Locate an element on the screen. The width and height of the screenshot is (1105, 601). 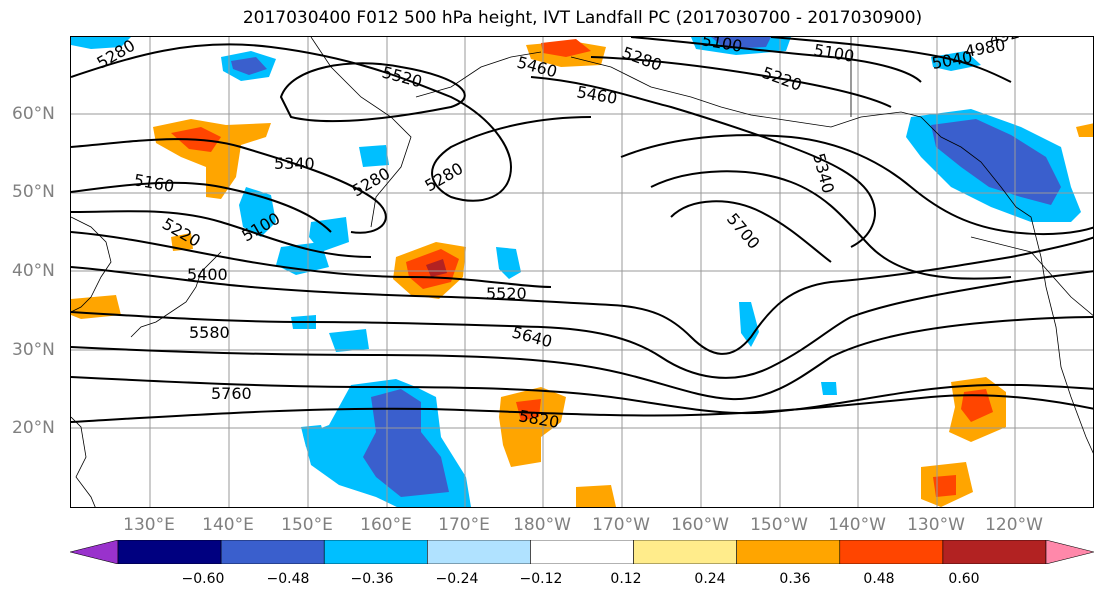
colorbar-tick: −0.60 is located at coordinates (203, 579).